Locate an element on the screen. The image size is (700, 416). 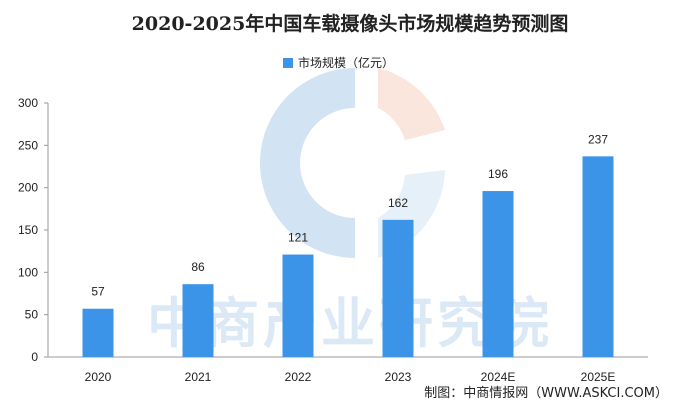
data-label: 162 is located at coordinates (398, 203).